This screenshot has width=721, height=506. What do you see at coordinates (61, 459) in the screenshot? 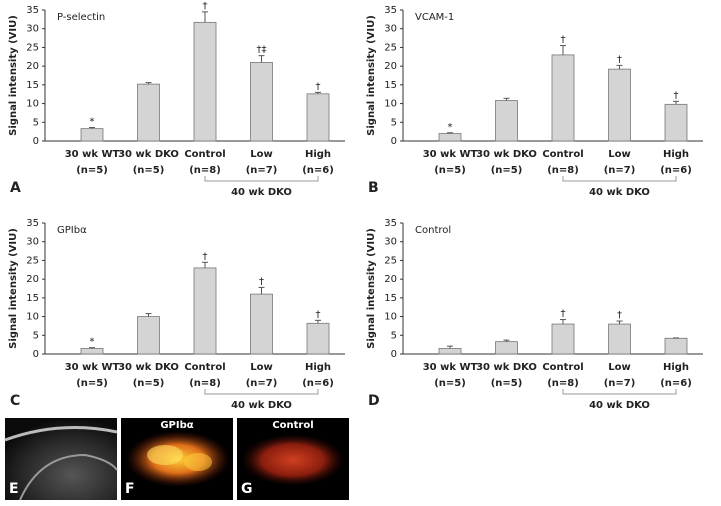
I see `image-e` at bounding box center [61, 459].